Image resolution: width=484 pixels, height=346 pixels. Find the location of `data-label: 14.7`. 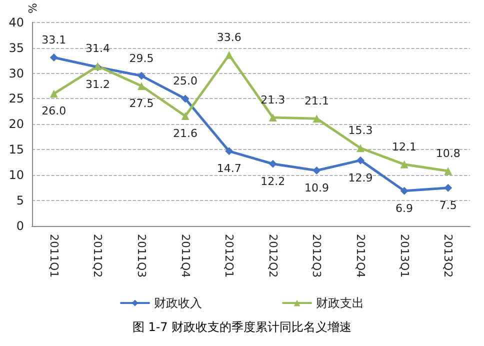

data-label: 14.7 is located at coordinates (229, 169).